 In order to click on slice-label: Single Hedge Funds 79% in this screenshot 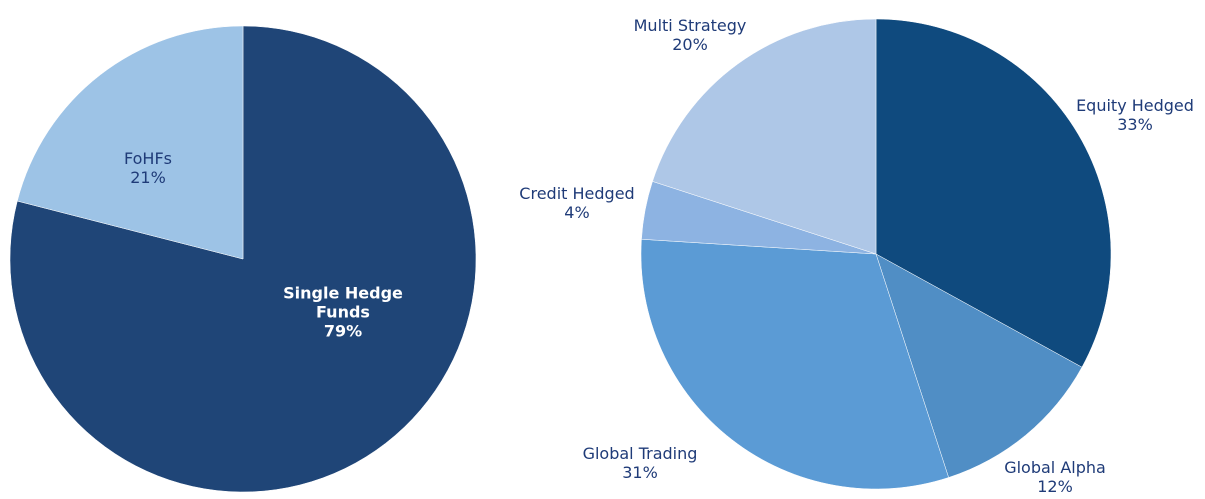, I will do `click(343, 312)`.